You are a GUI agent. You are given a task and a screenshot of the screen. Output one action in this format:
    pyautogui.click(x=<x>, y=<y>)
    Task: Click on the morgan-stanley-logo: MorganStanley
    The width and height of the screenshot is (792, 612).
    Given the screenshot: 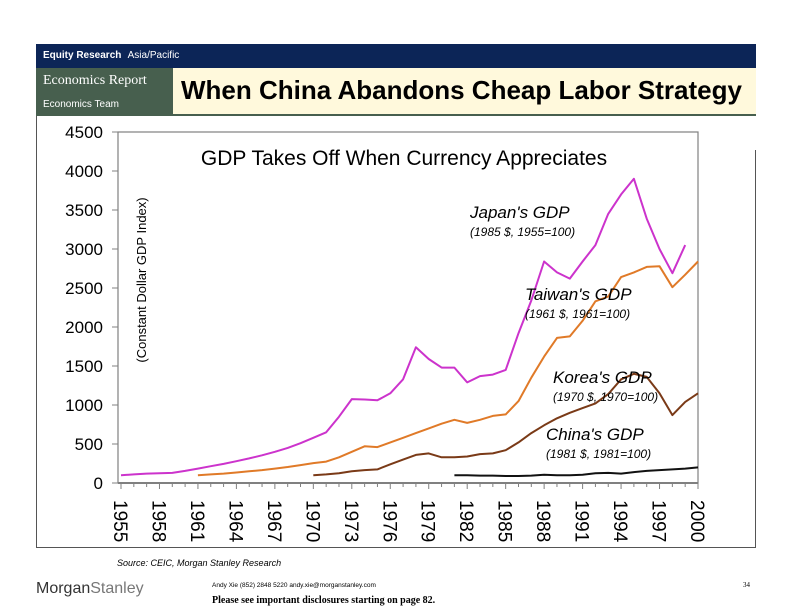 What is the action you would take?
    pyautogui.click(x=90, y=589)
    